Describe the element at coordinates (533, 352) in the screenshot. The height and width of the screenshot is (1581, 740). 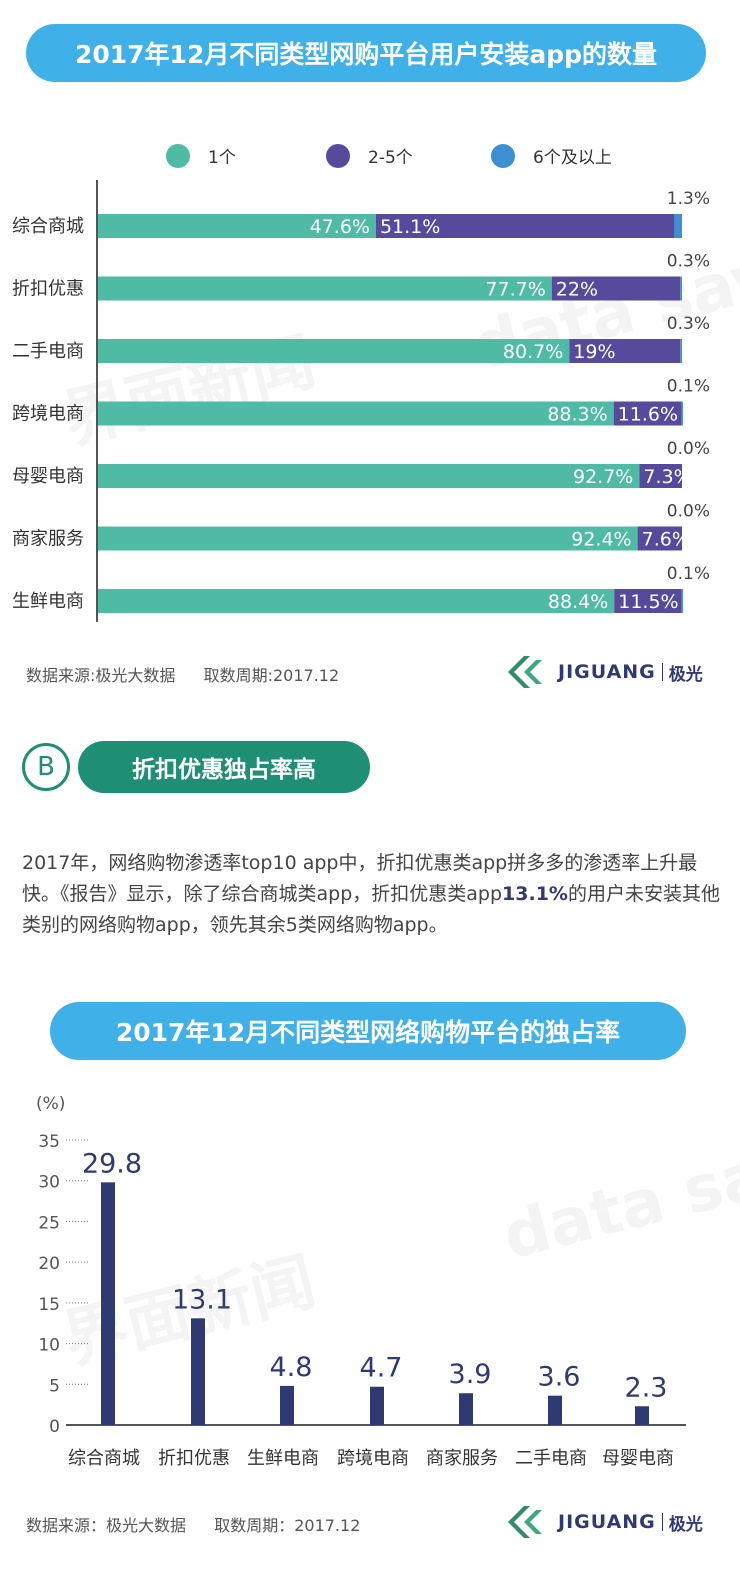
I see `data-label: 80.7%` at that location.